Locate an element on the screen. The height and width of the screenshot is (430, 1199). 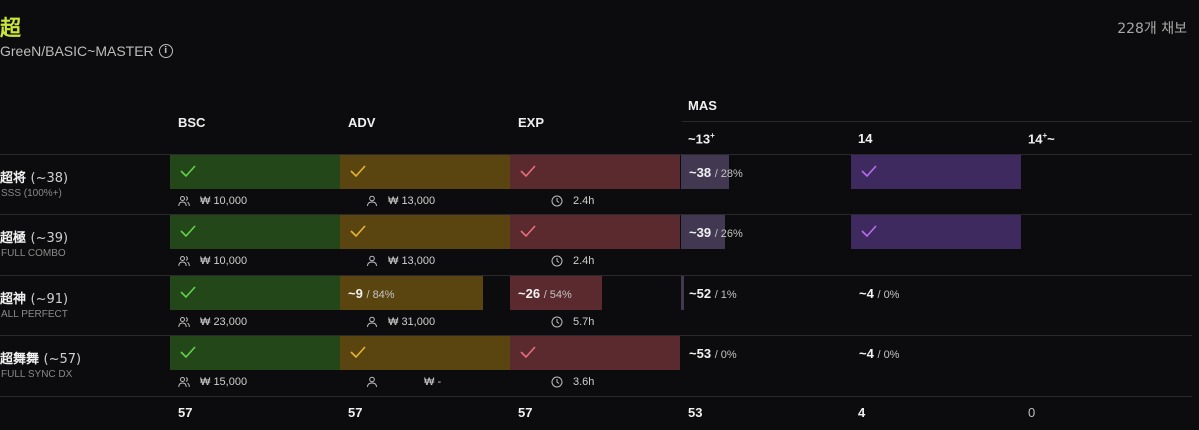
row-name: 超極 is located at coordinates (13, 238).